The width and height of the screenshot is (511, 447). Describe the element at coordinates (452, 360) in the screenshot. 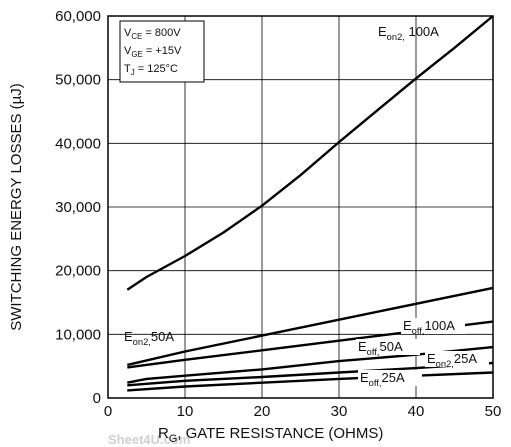

I see `svg-text: Eon2,25A` at that location.